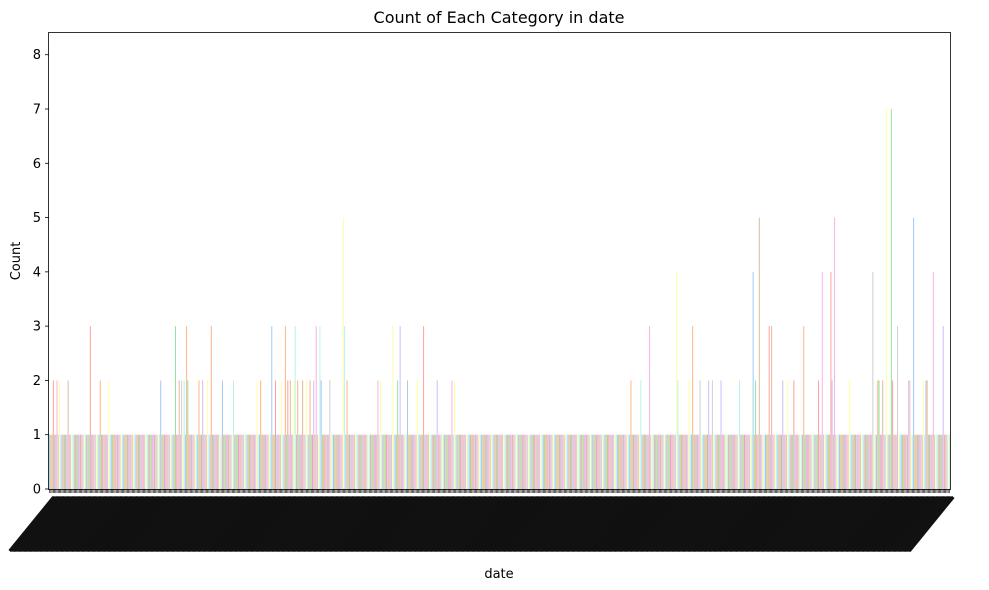  I want to click on y-axis: 0 1 2 3 4 5 6 7 8, so click(41, 273).